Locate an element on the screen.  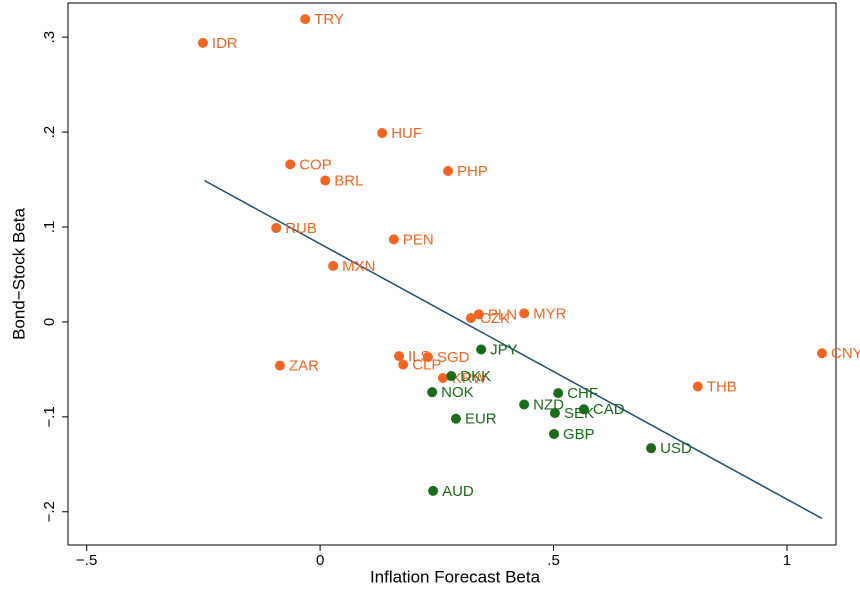
x-axis-label: Inflation Forecast Beta is located at coordinates (455, 576).